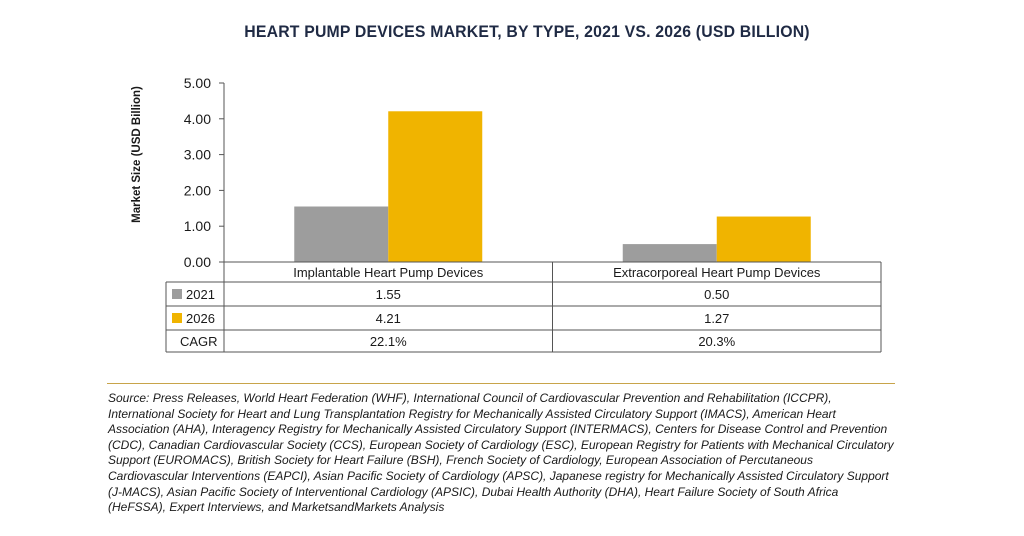  I want to click on legend-swatch-2021, so click(177, 294).